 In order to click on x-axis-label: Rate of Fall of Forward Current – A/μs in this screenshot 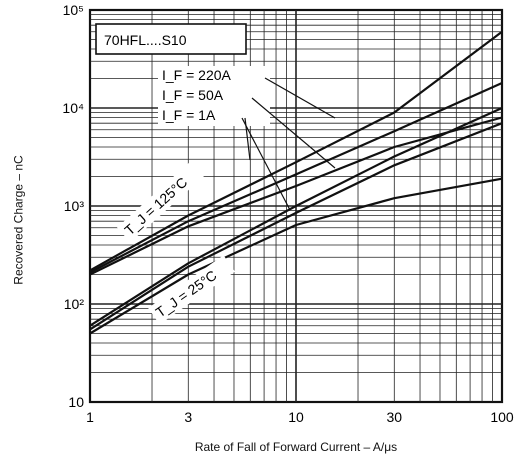, I will do `click(296, 447)`.